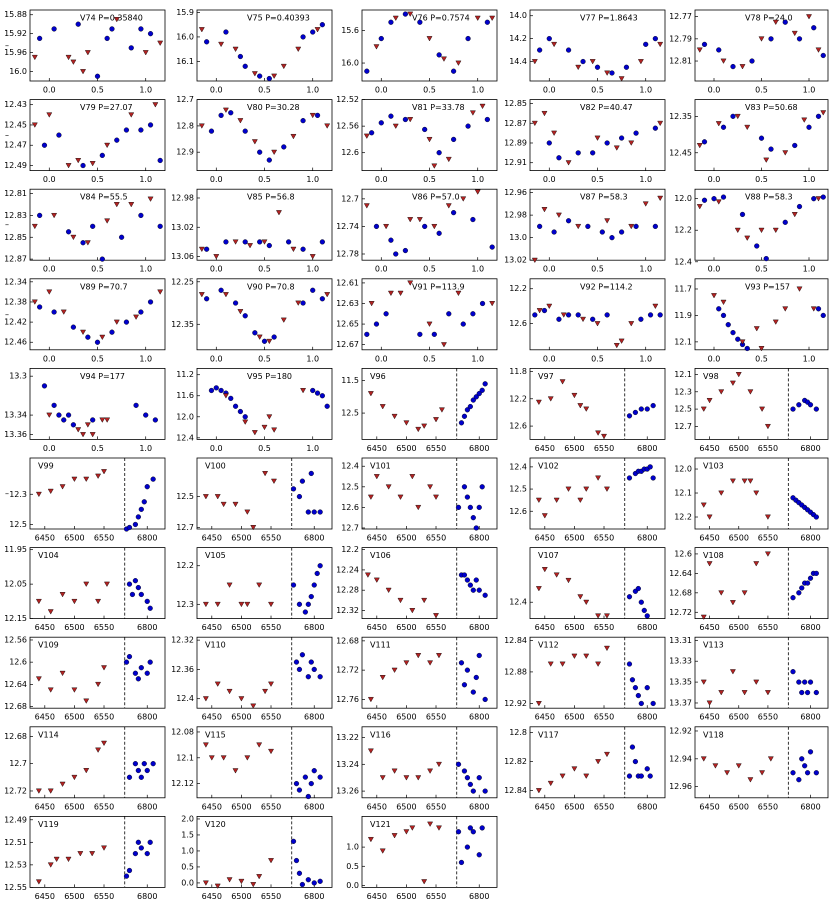  Describe the element at coordinates (713, 645) in the screenshot. I see `panel-title: V113` at that location.